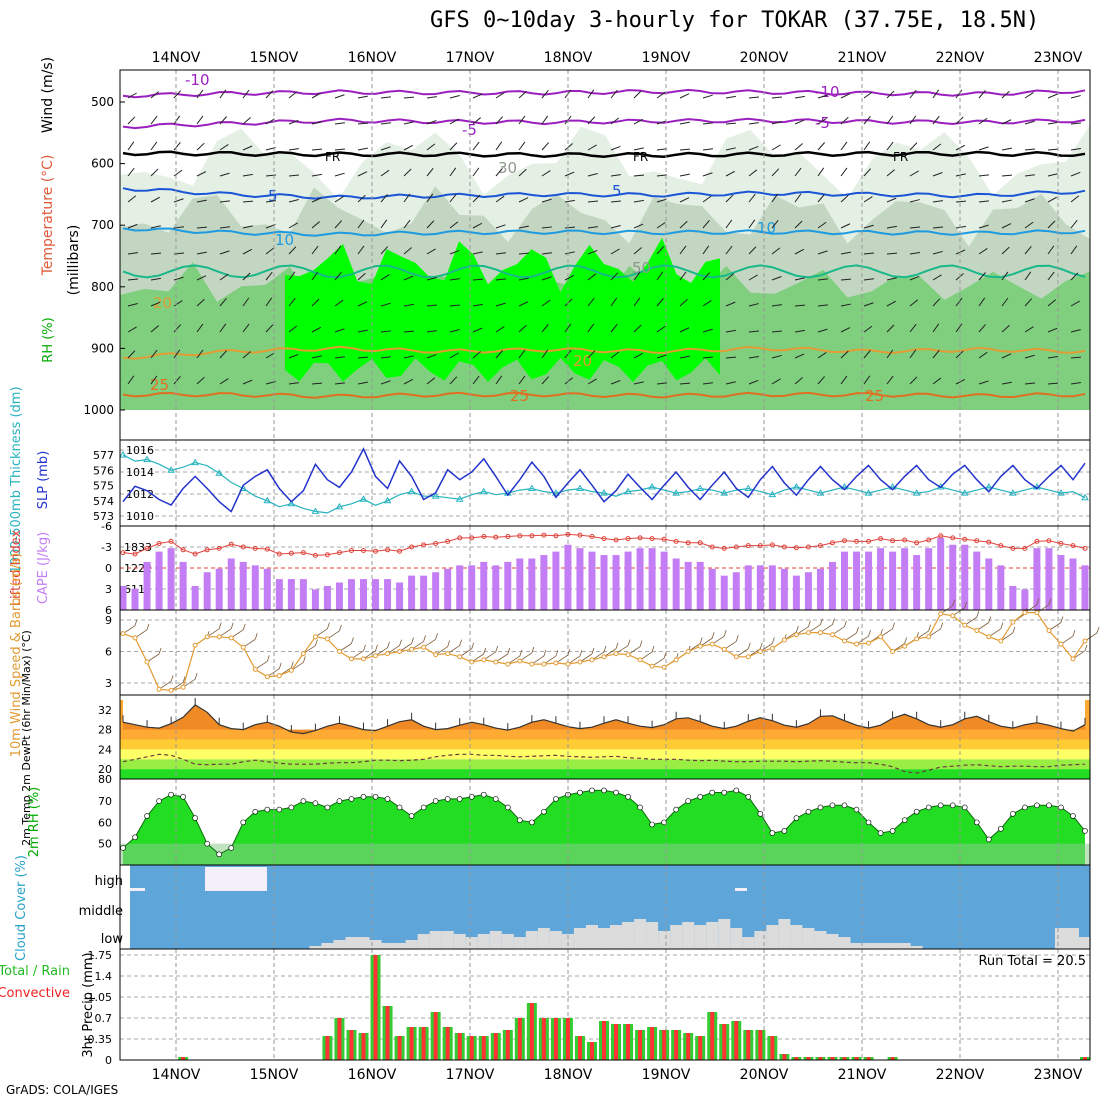 This screenshot has height=1100, width=1100. What do you see at coordinates (605, 744) in the screenshot?
I see `temperature-band` at bounding box center [605, 744].